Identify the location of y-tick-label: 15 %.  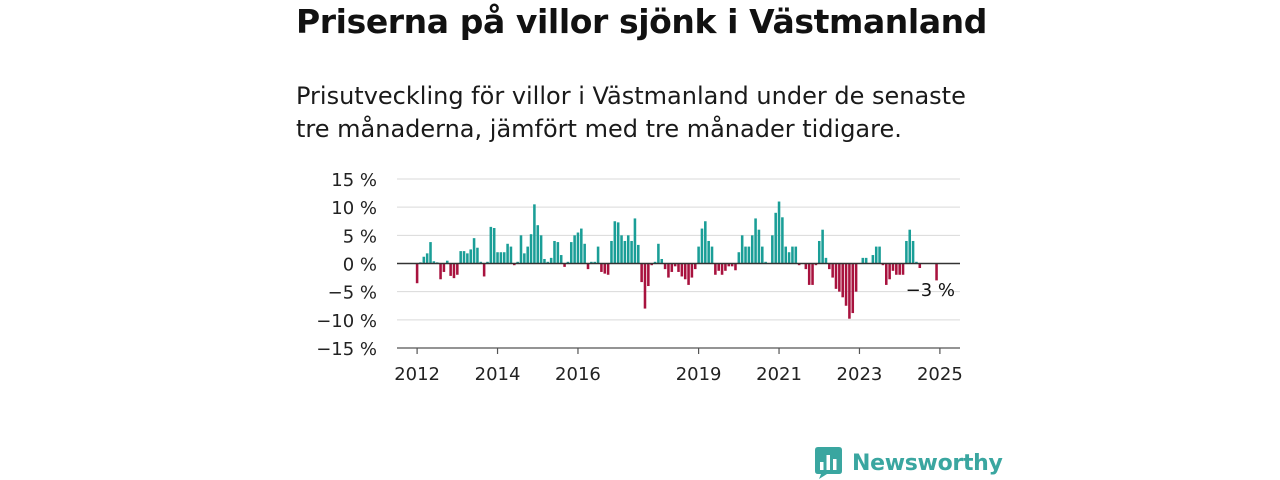
(354, 180).